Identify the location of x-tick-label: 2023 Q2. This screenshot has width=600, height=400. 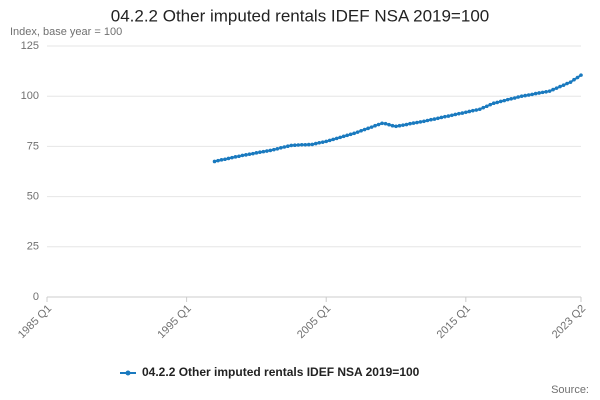
(569, 322).